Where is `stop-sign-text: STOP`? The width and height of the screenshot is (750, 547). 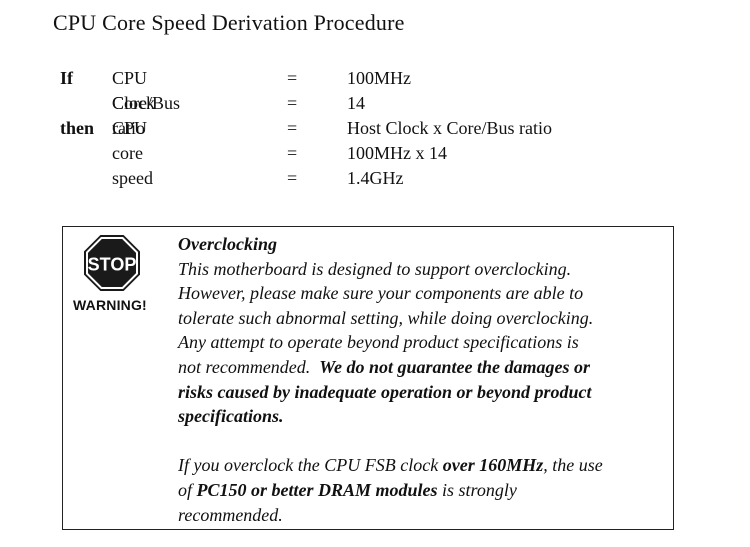
stop-sign-text: STOP is located at coordinates (112, 265).